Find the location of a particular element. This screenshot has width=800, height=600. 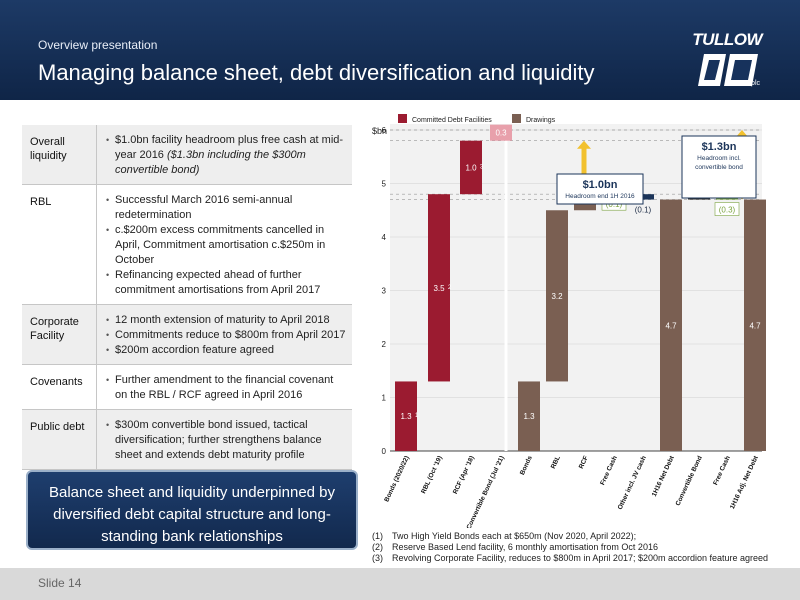

x-tick-label: RCF is located at coordinates (584, 462).